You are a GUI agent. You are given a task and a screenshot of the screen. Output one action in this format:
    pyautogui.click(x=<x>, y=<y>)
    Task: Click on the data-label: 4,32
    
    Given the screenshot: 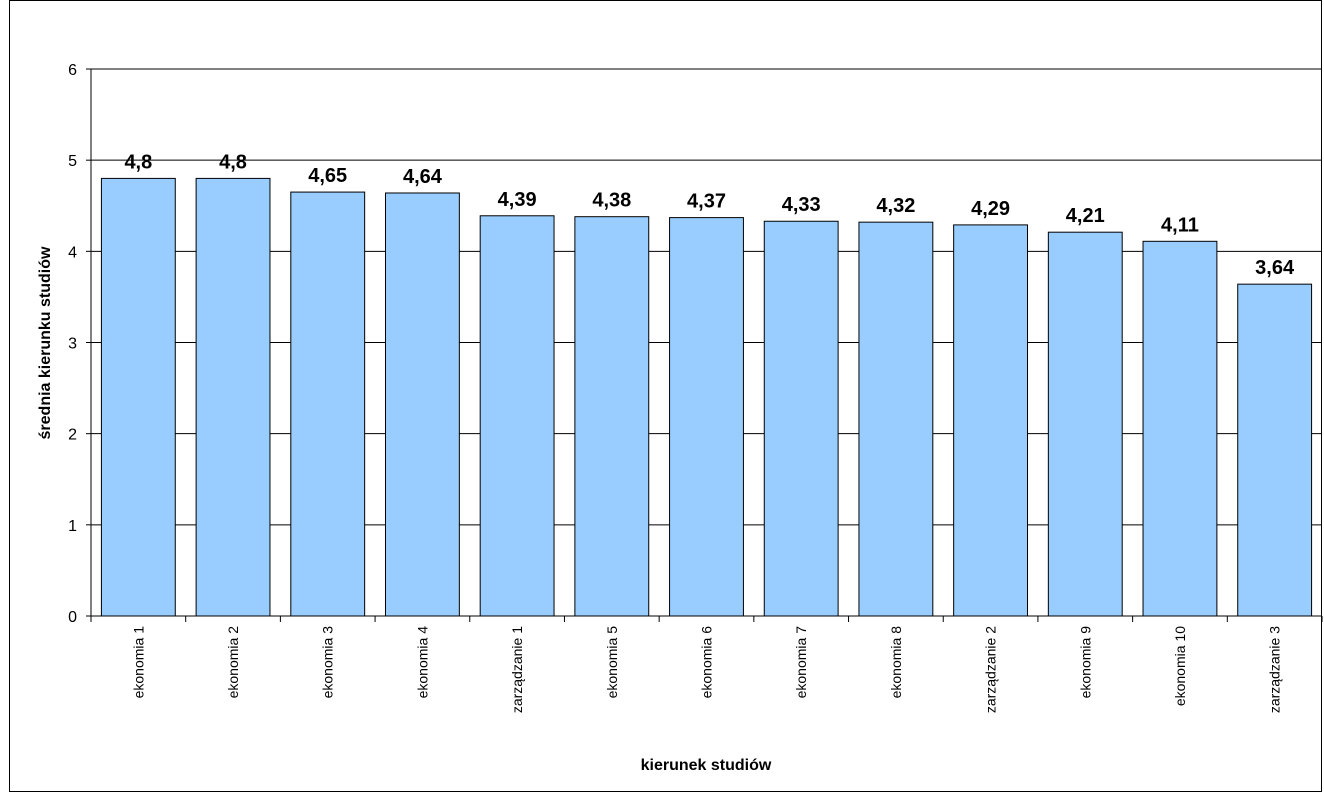 What is the action you would take?
    pyautogui.click(x=895, y=206)
    